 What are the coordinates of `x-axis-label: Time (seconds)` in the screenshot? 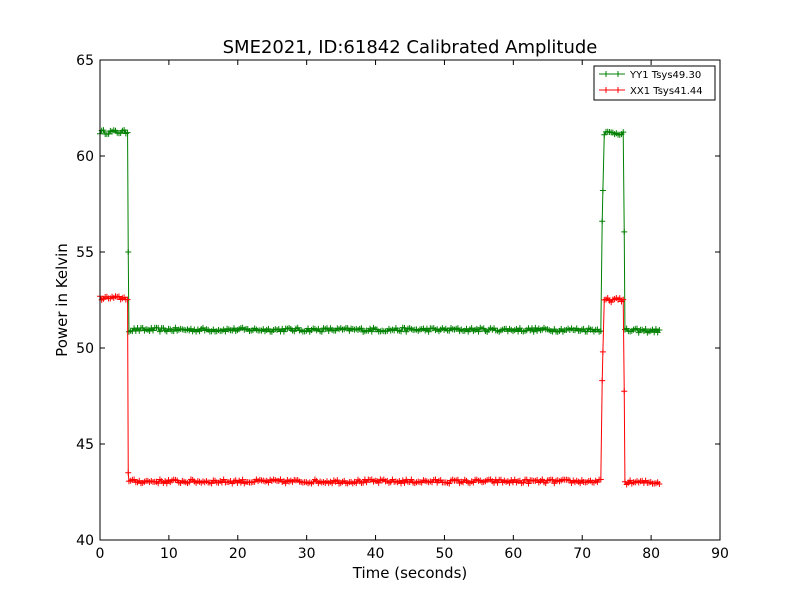 It's located at (410, 573).